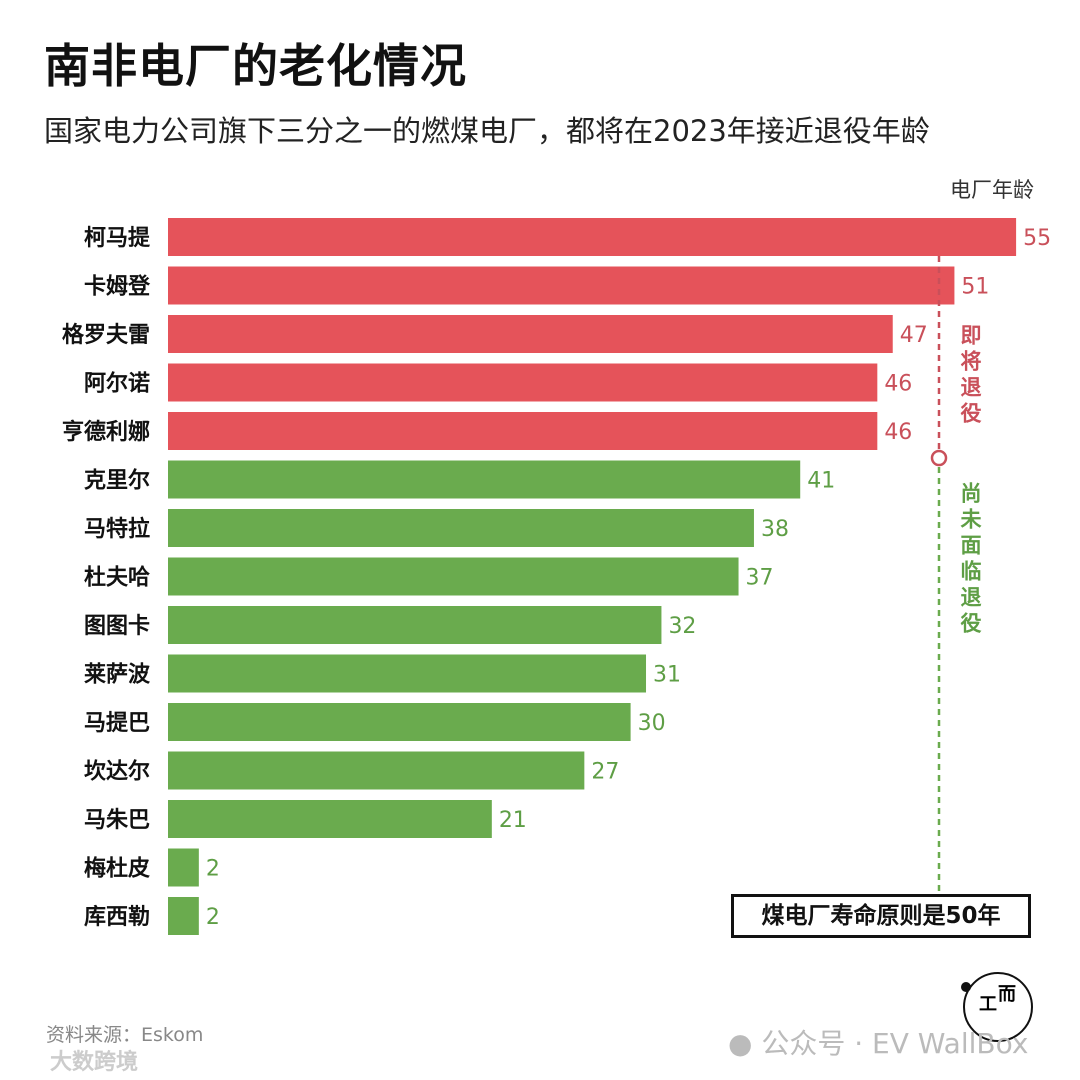 The height and width of the screenshot is (1080, 1080). Describe the element at coordinates (117, 723) in the screenshot. I see `category-label: 马提巴` at that location.